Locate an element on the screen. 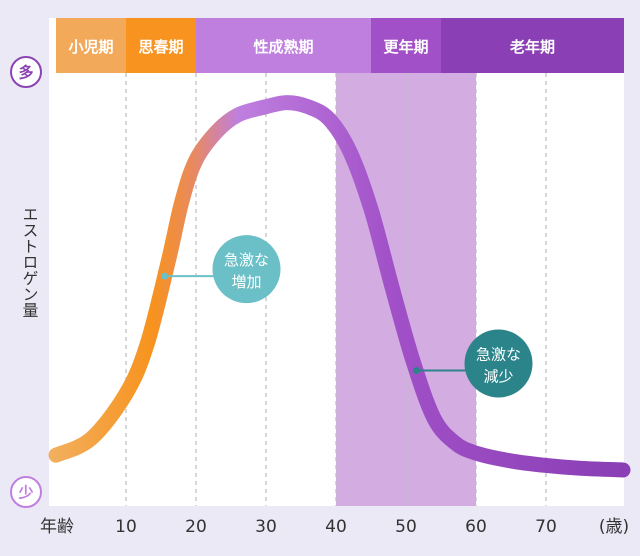 The width and height of the screenshot is (640, 556). stage-label-1: 小児期 is located at coordinates (90, 47).